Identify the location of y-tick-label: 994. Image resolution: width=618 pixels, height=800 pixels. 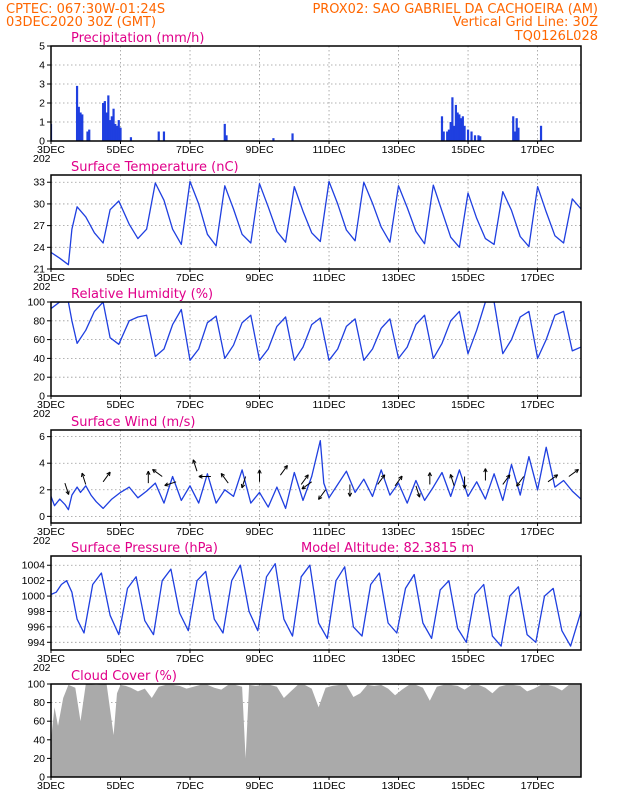
(36, 643).